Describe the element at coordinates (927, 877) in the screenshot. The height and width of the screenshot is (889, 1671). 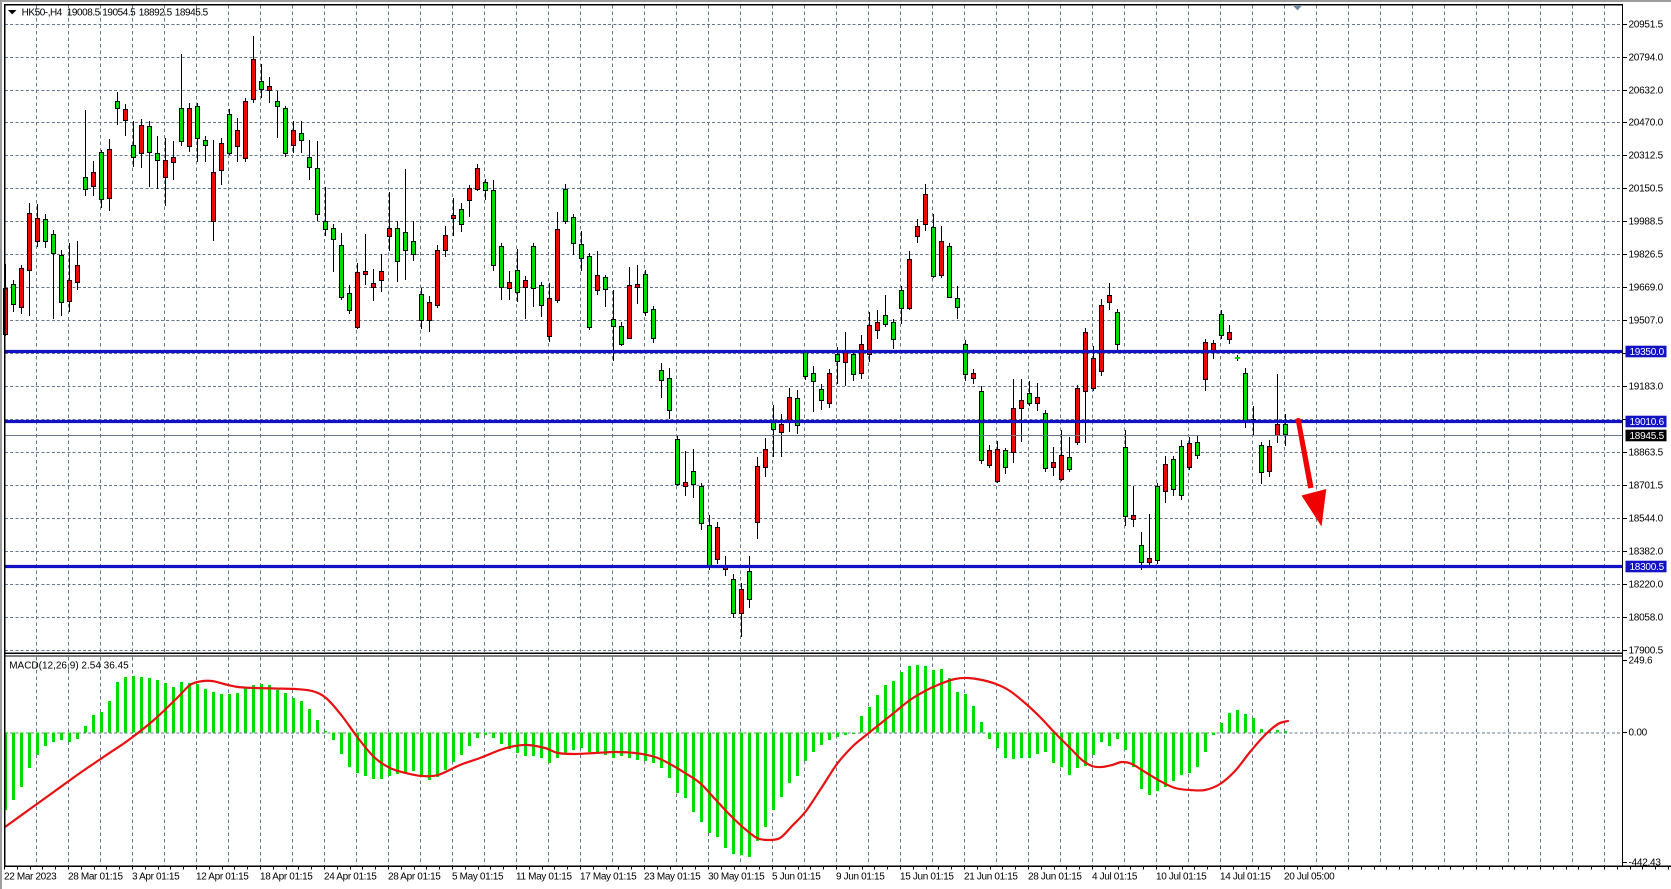
I see `svg-text: 15 Jun 01:15` at that location.